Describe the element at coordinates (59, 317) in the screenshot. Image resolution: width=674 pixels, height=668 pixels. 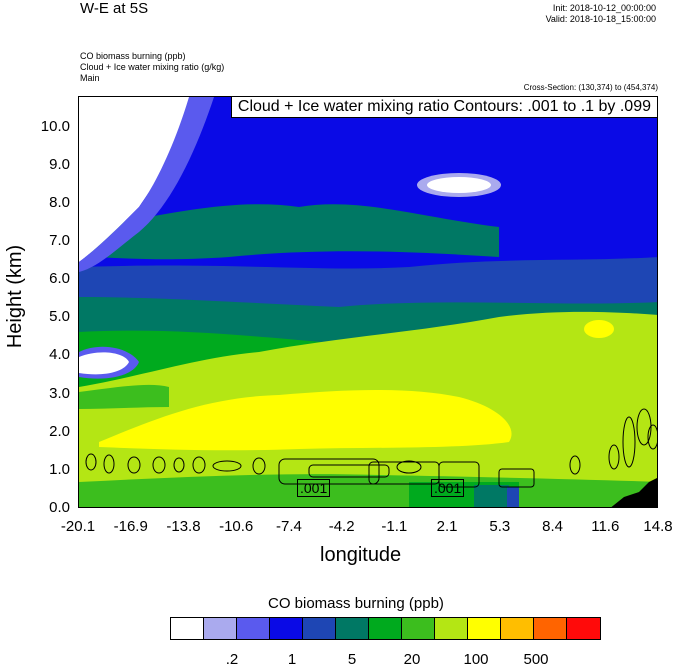
I see `y-tick-label: 5.0` at that location.